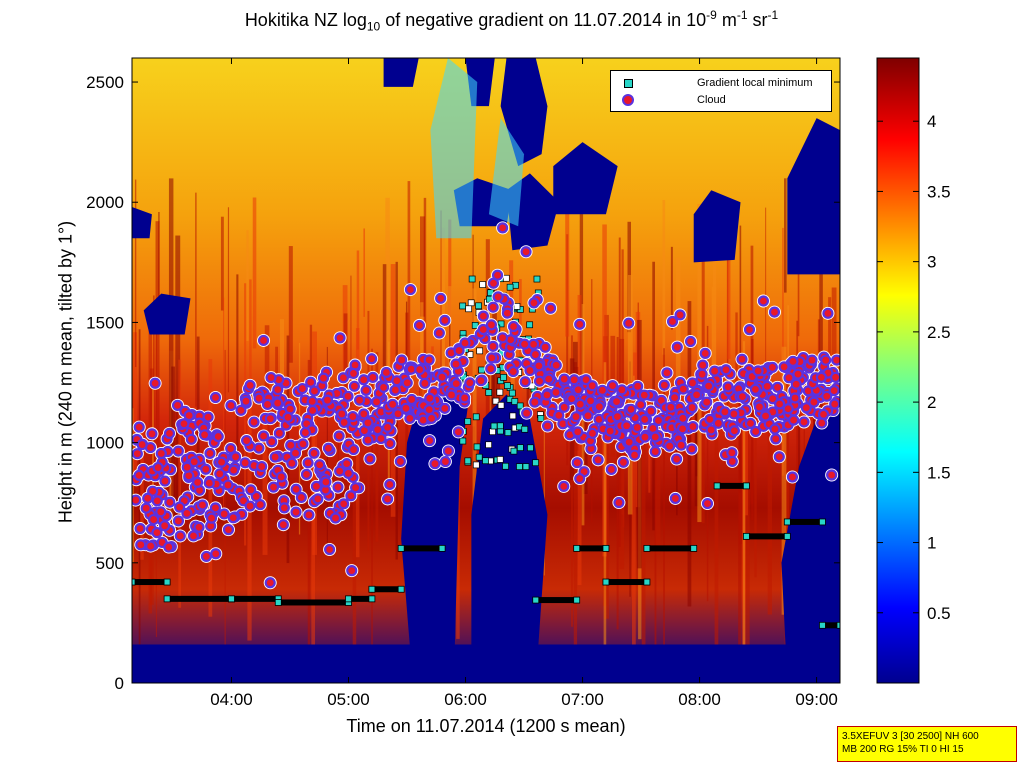  What do you see at coordinates (110, 563) in the screenshot?
I see `y-tick-label: 500` at bounding box center [110, 563].